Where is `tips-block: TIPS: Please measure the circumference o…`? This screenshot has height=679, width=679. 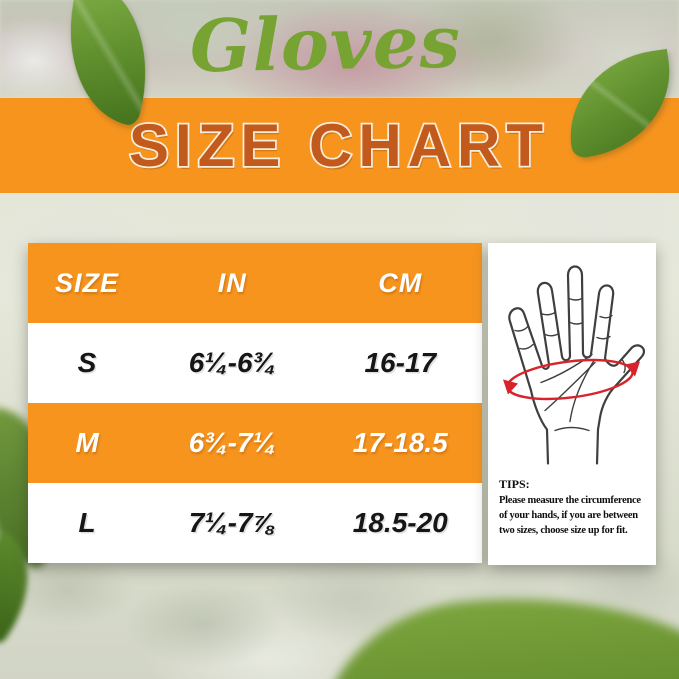
tips-block: TIPS: Please measure the circumference o… is located at coordinates (572, 508).